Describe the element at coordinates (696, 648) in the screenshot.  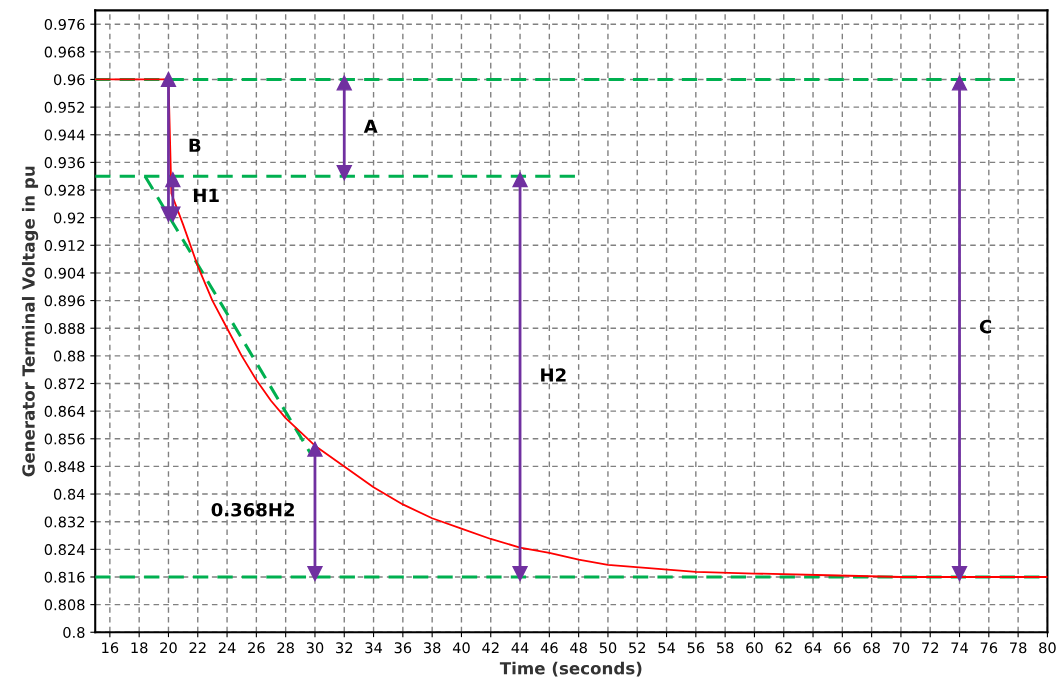
I see `x-tick-label: 56` at that location.